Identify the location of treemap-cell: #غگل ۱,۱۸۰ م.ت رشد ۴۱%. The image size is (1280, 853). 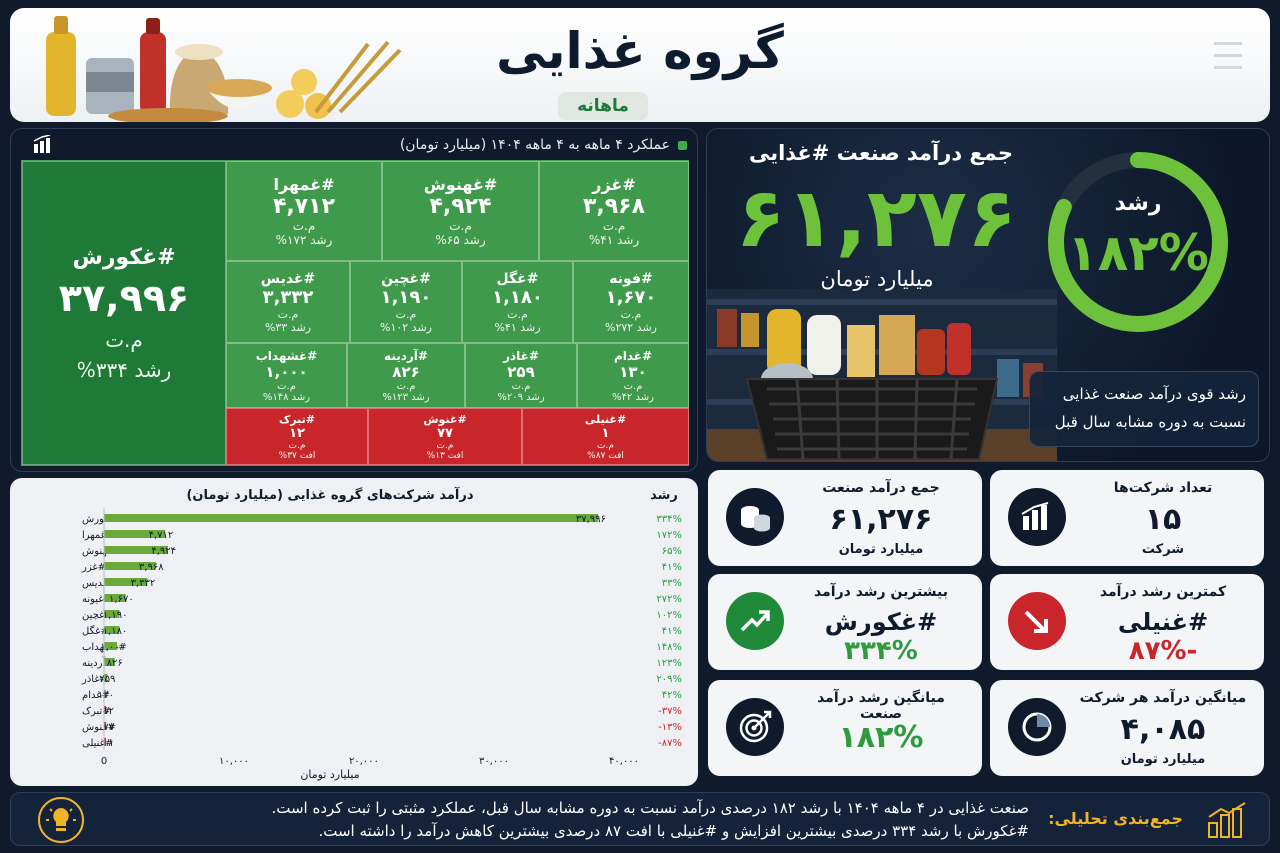
(517, 302).